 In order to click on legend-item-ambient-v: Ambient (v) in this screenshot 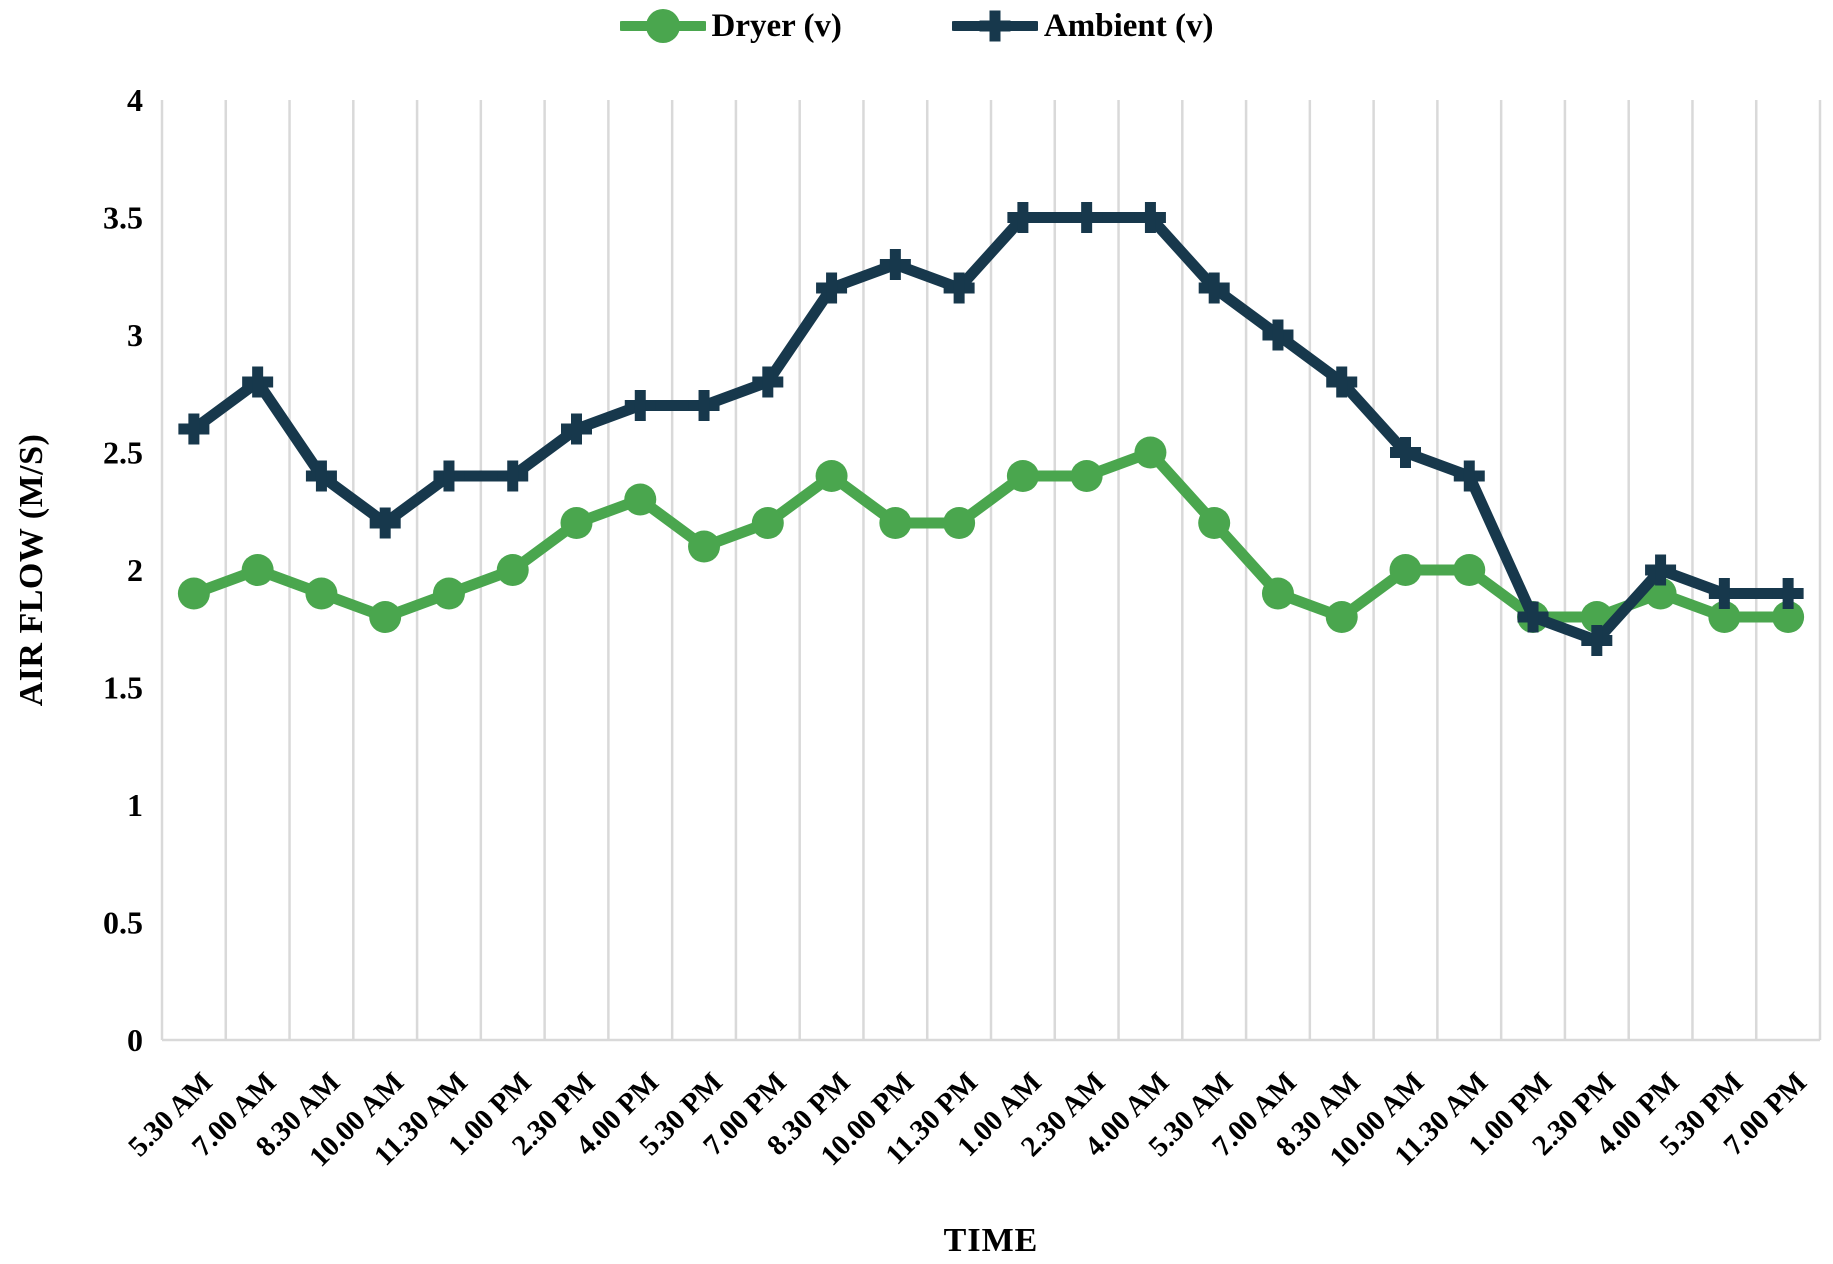, I will do `click(1082, 26)`.